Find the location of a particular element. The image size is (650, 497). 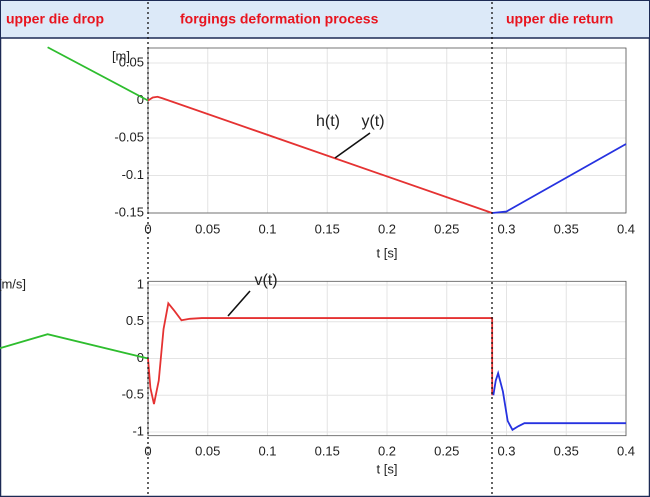

annotation: y(t) is located at coordinates (372, 121).